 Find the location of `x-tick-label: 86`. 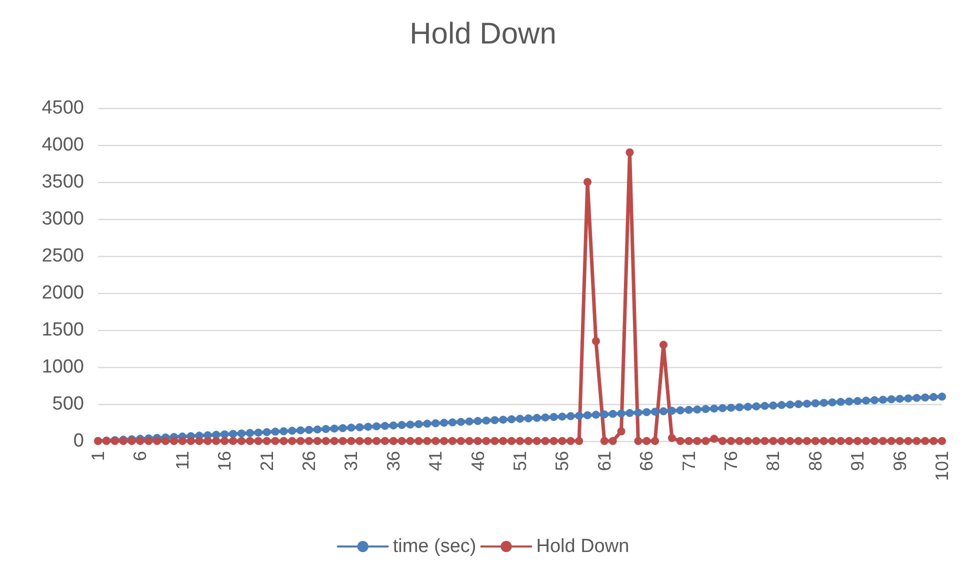

x-tick-label: 86 is located at coordinates (815, 461).